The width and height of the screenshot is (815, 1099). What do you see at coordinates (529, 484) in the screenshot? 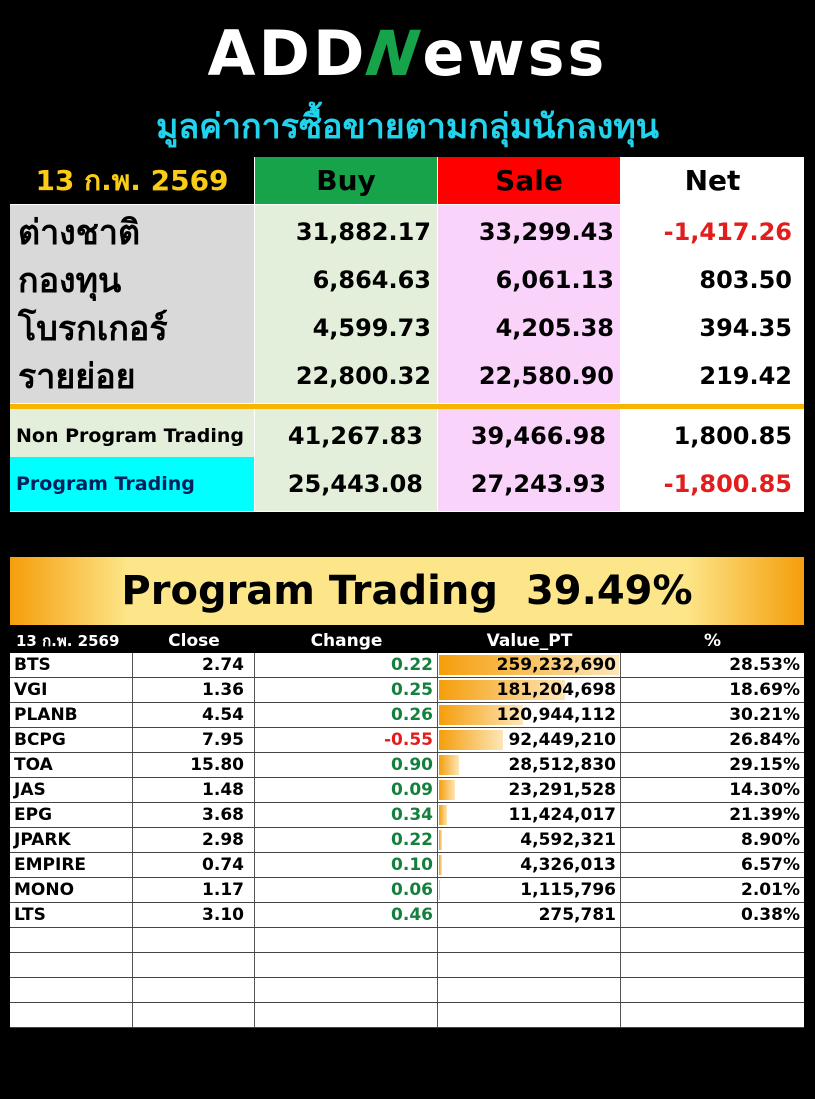
I see `trading-sale: 27,243.93` at bounding box center [529, 484].